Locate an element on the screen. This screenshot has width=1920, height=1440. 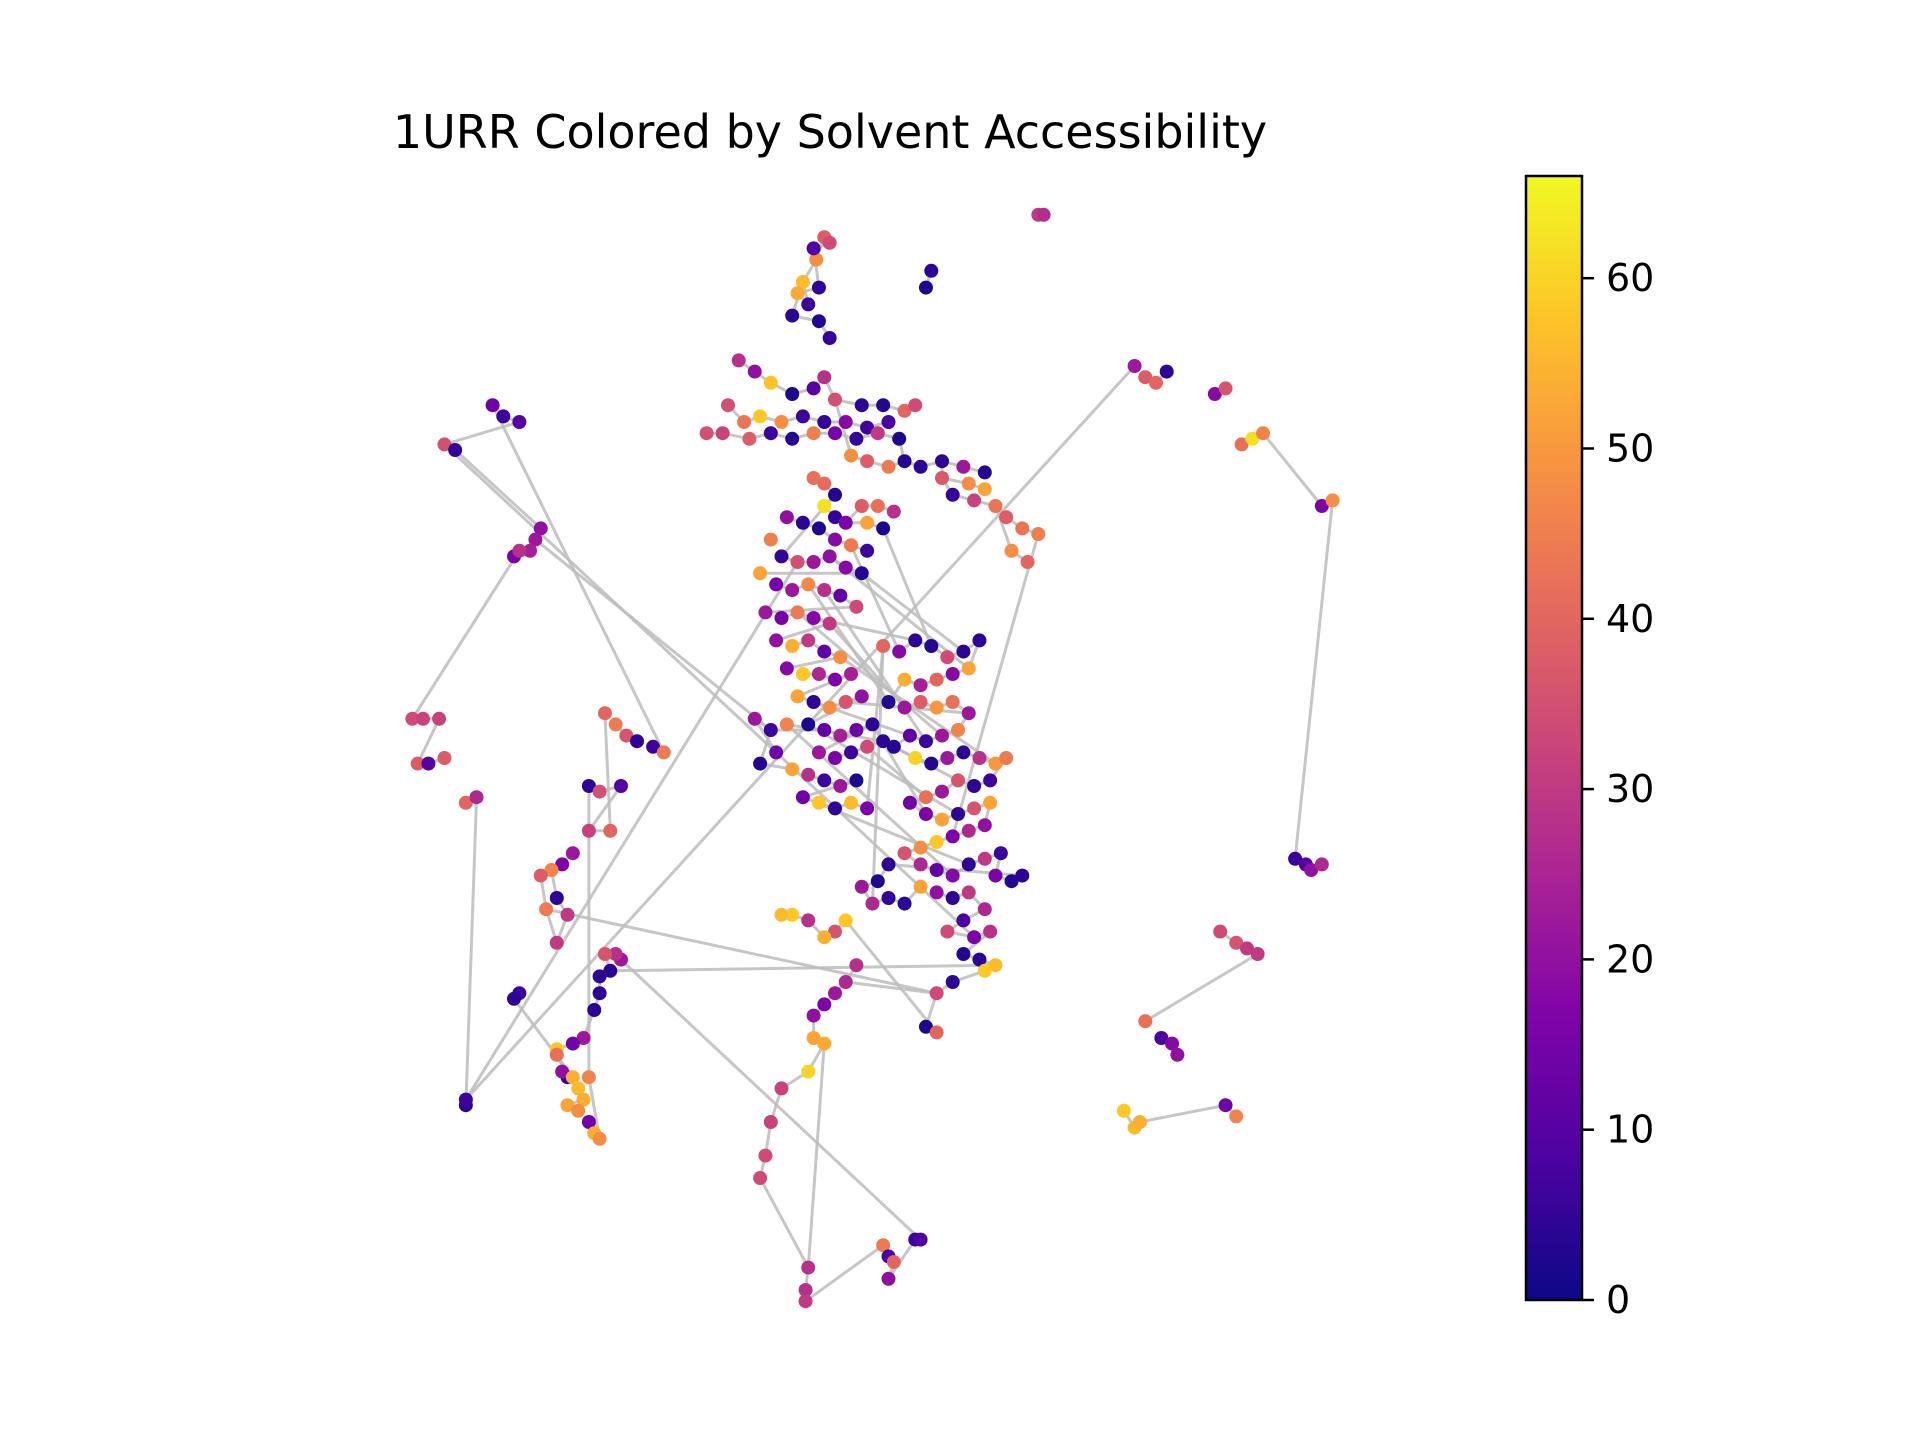
colorbar-tick-label: 10 is located at coordinates (1630, 1130).